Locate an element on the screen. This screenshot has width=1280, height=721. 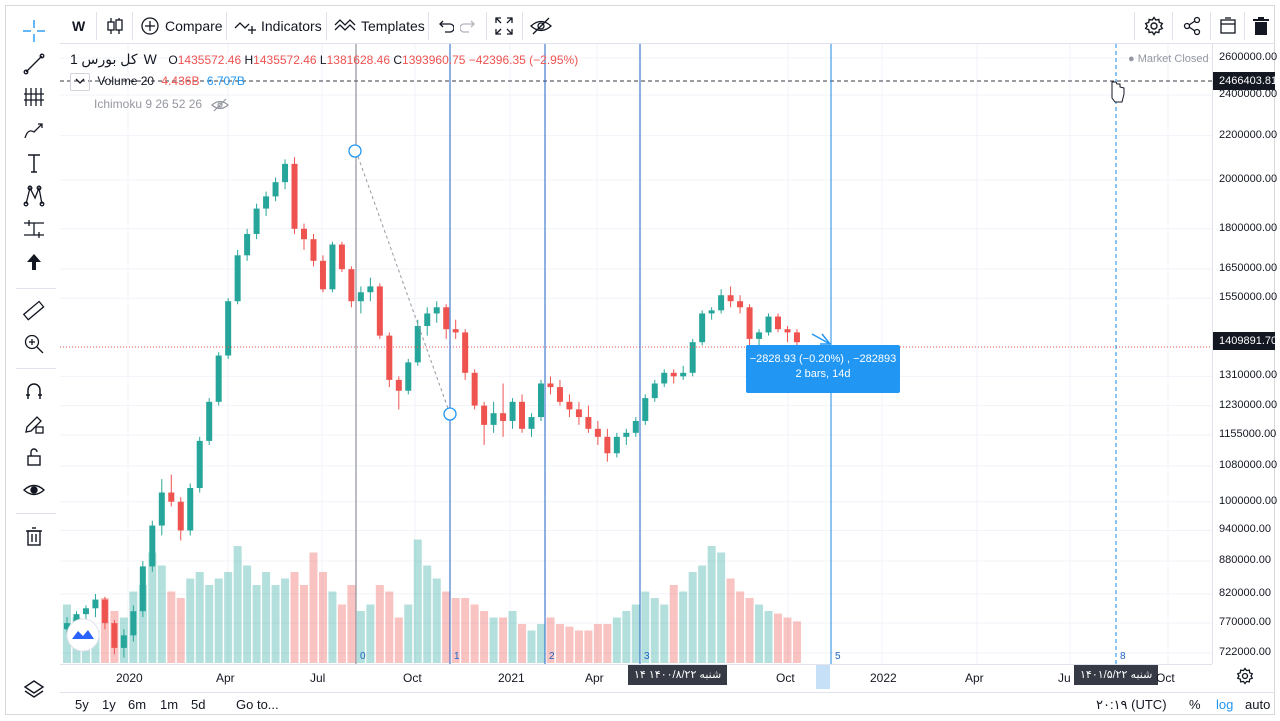
range-6m: 6m is located at coordinates (137, 704).